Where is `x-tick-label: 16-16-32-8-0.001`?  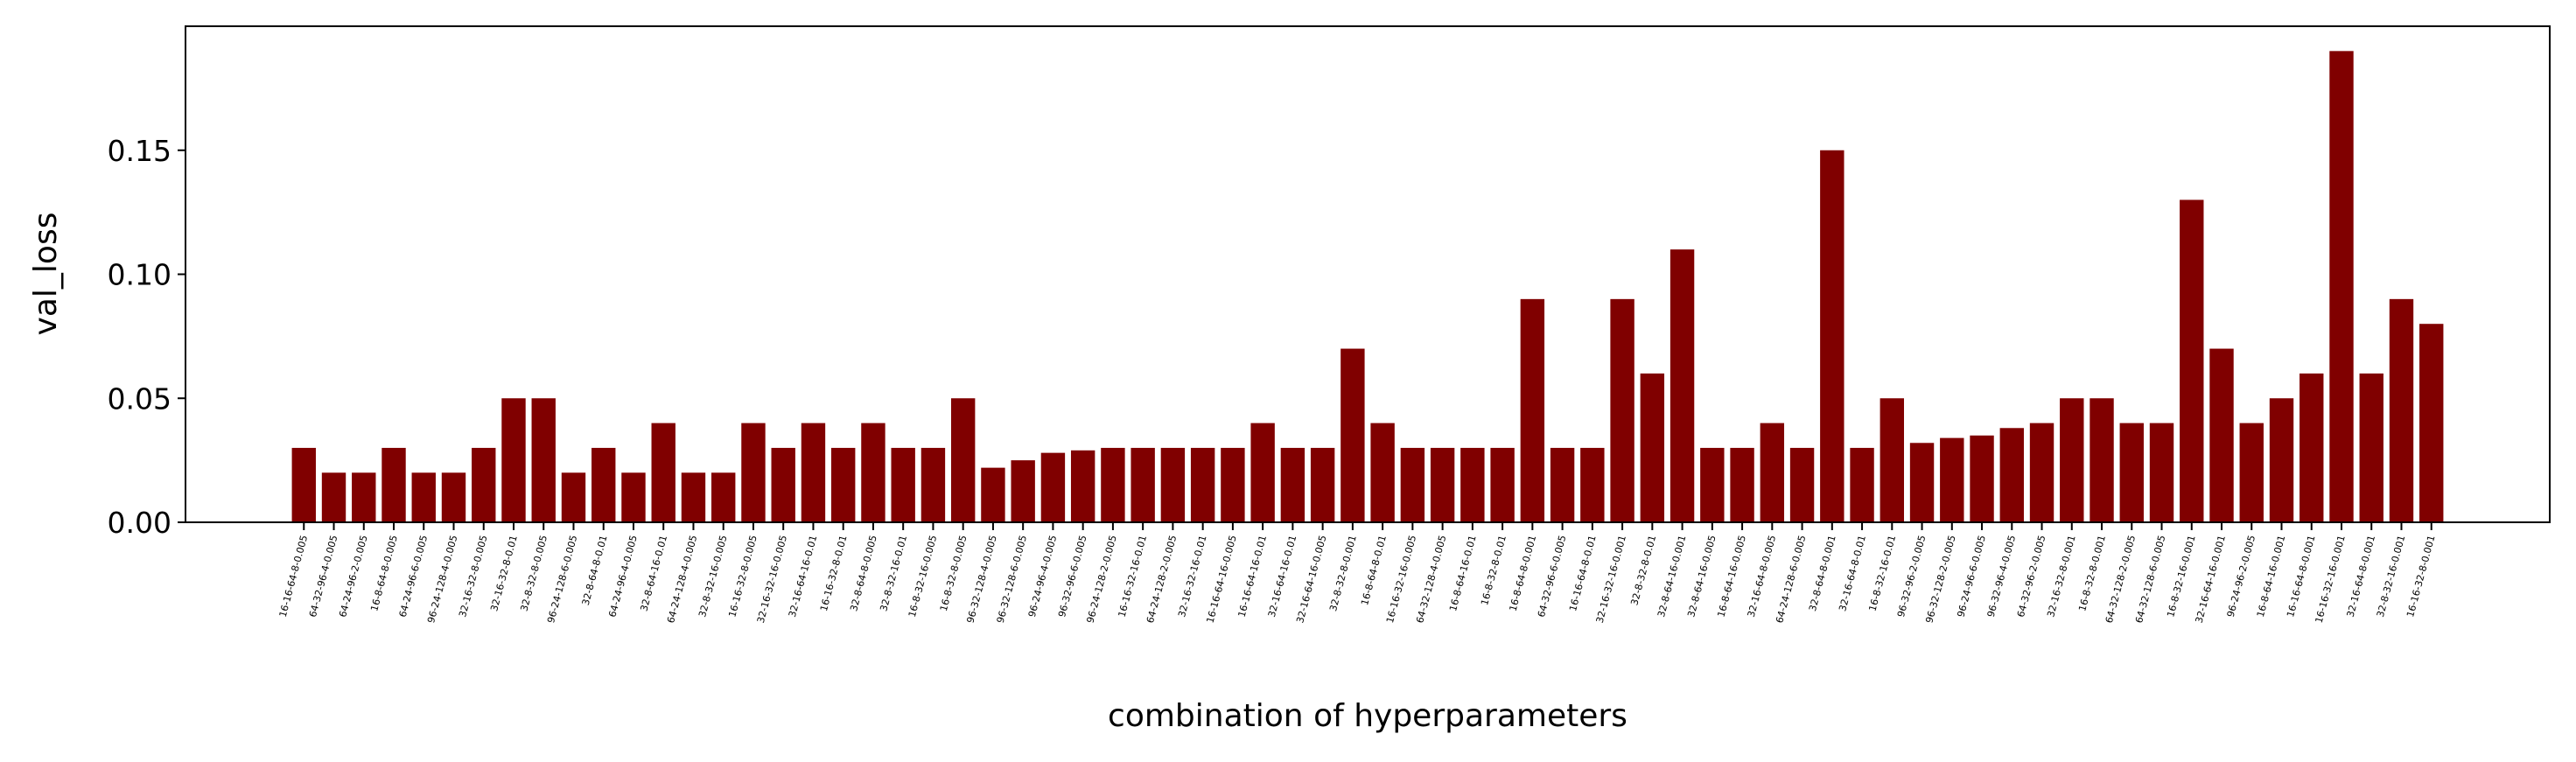 x-tick-label: 16-16-32-8-0.001 is located at coordinates (2420, 576).